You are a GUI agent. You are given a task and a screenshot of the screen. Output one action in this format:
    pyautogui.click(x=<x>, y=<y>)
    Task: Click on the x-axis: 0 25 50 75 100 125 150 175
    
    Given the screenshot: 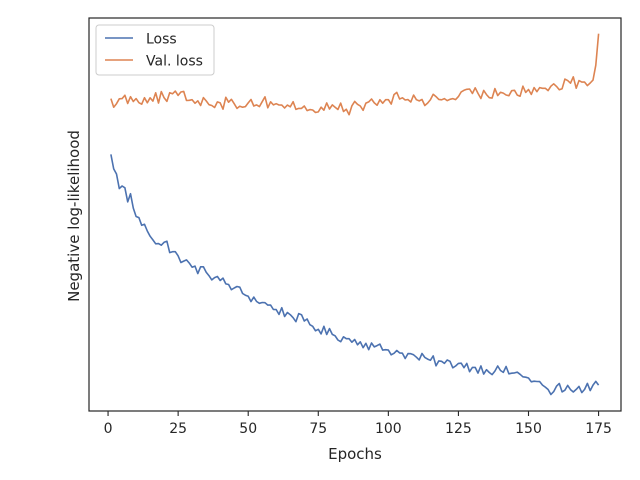 What is the action you would take?
    pyautogui.click(x=358, y=424)
    